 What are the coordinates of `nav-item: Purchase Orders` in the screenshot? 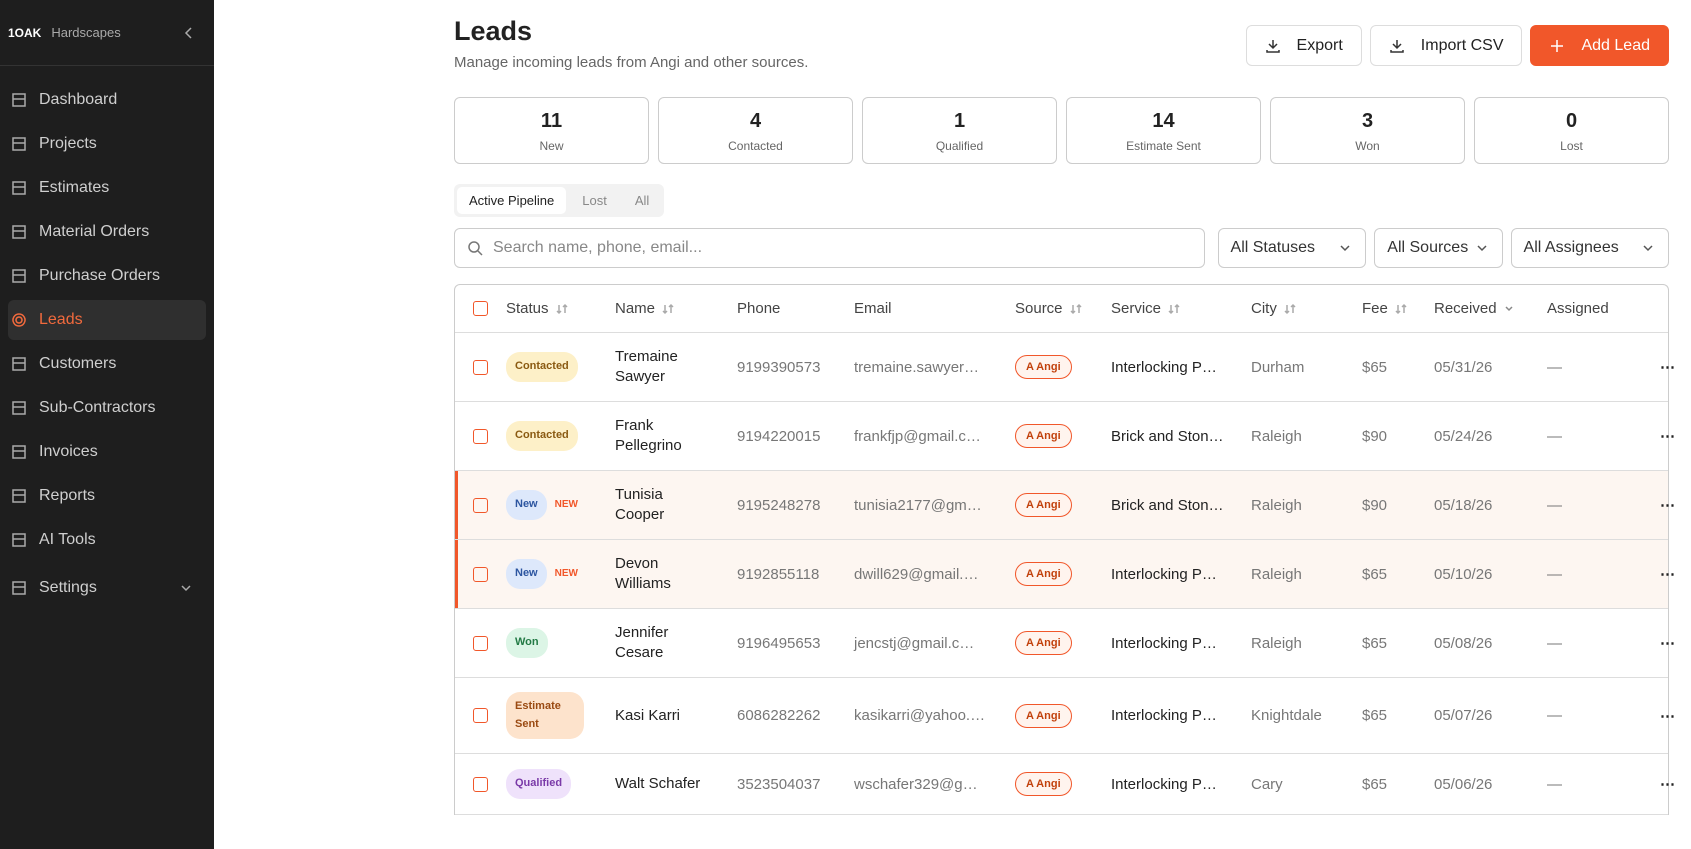 It's located at (107, 276).